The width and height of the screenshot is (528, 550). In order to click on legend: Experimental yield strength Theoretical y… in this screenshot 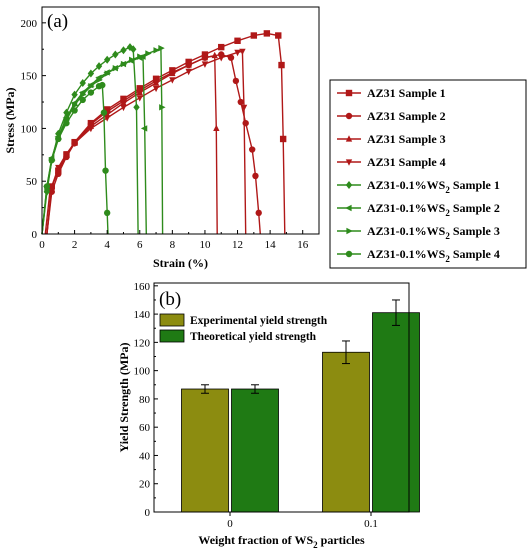, I will do `click(243, 328)`.